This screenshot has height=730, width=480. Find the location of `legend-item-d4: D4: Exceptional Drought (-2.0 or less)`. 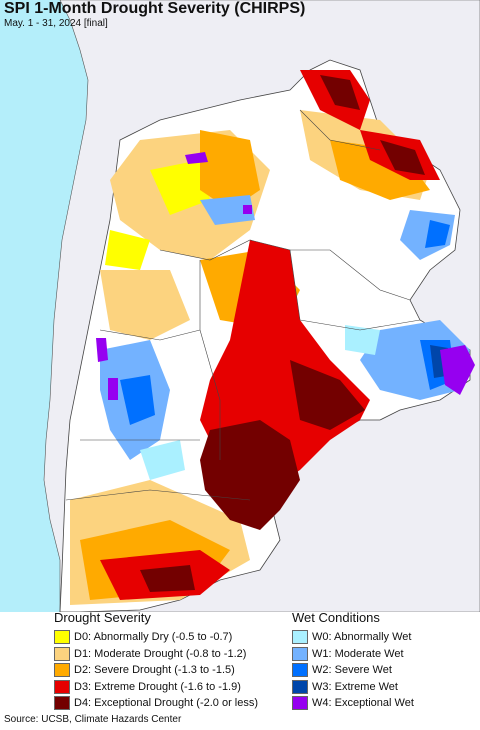

legend-item-d4: D4: Exceptional Drought (-2.0 or less) is located at coordinates (169, 703).